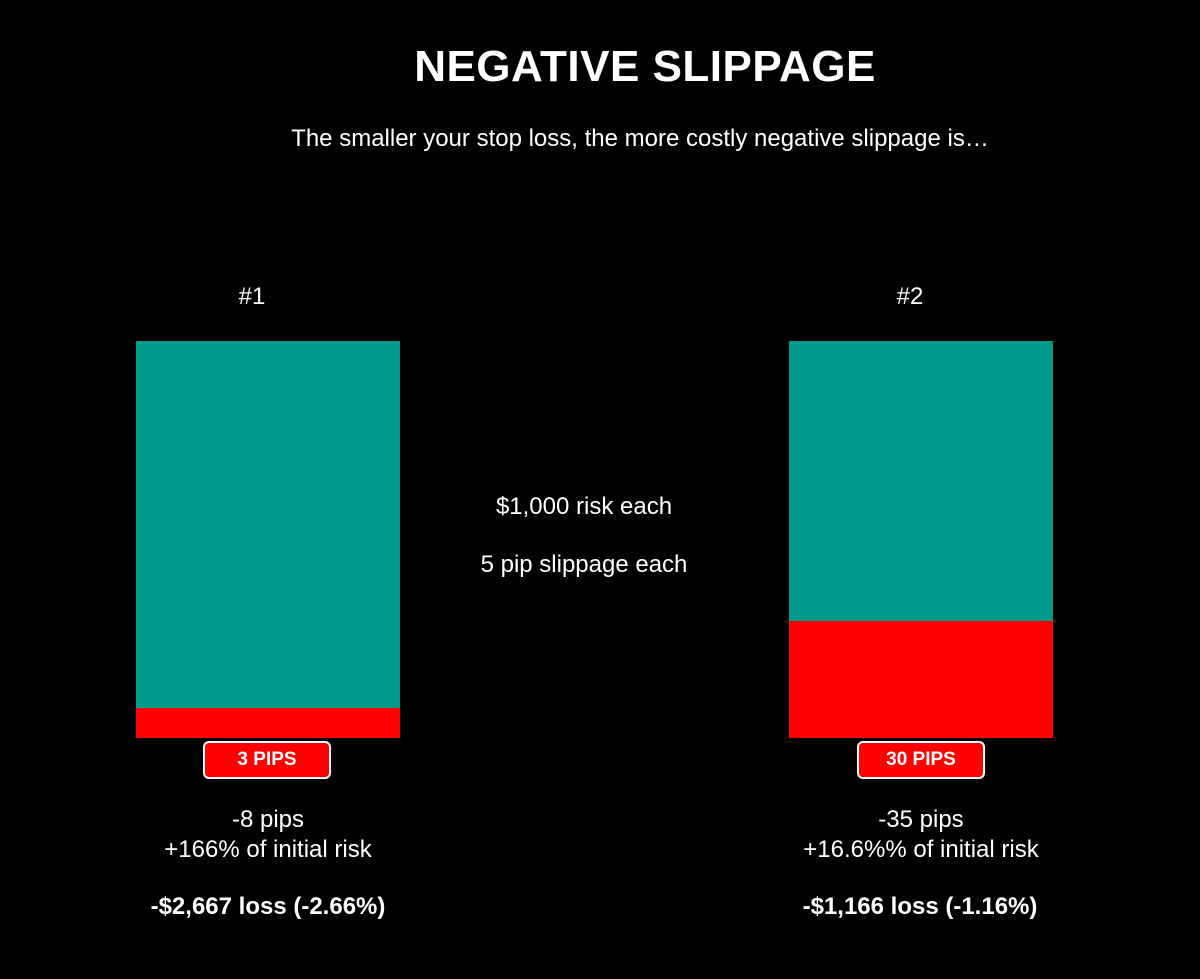  Describe the element at coordinates (910, 296) in the screenshot. I see `panel-label-2: #2` at that location.